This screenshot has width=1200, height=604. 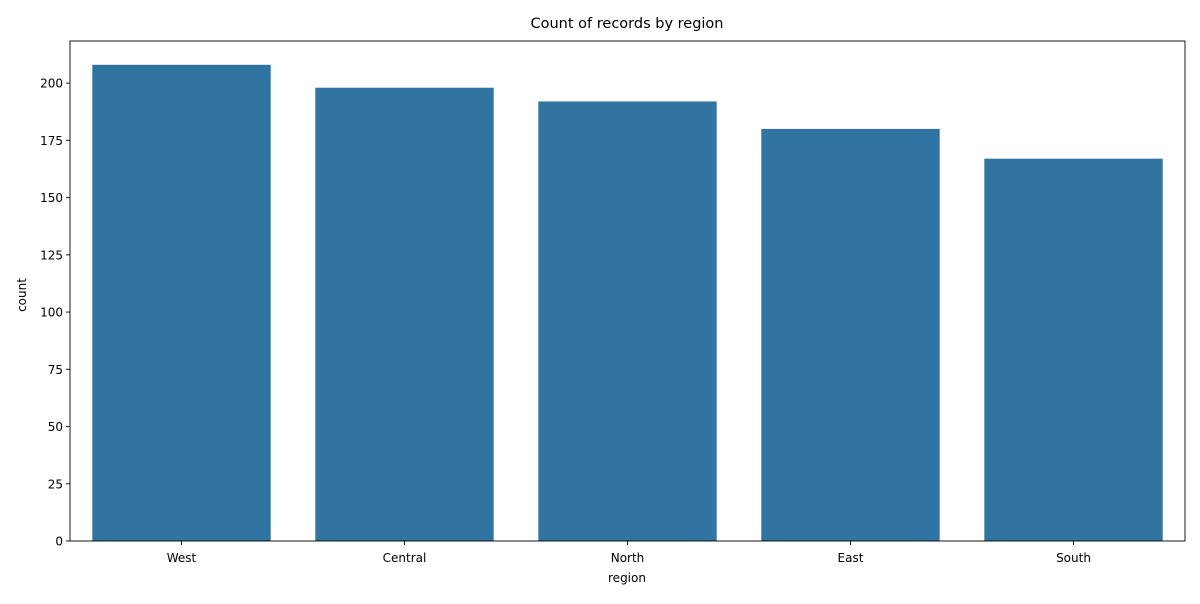 What do you see at coordinates (850, 334) in the screenshot?
I see `bar-east` at bounding box center [850, 334].